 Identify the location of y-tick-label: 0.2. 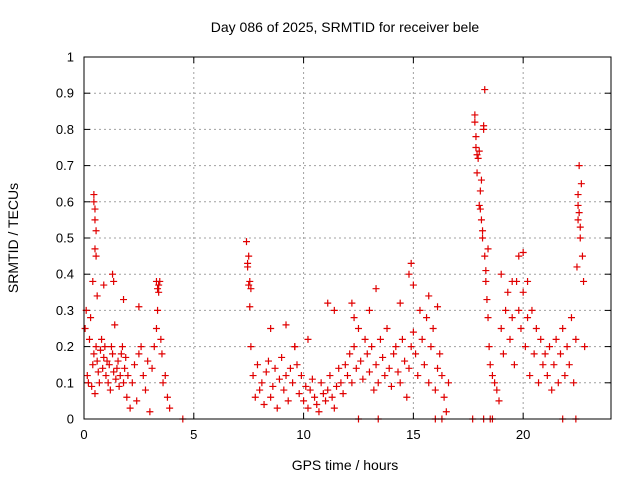
(65, 346).